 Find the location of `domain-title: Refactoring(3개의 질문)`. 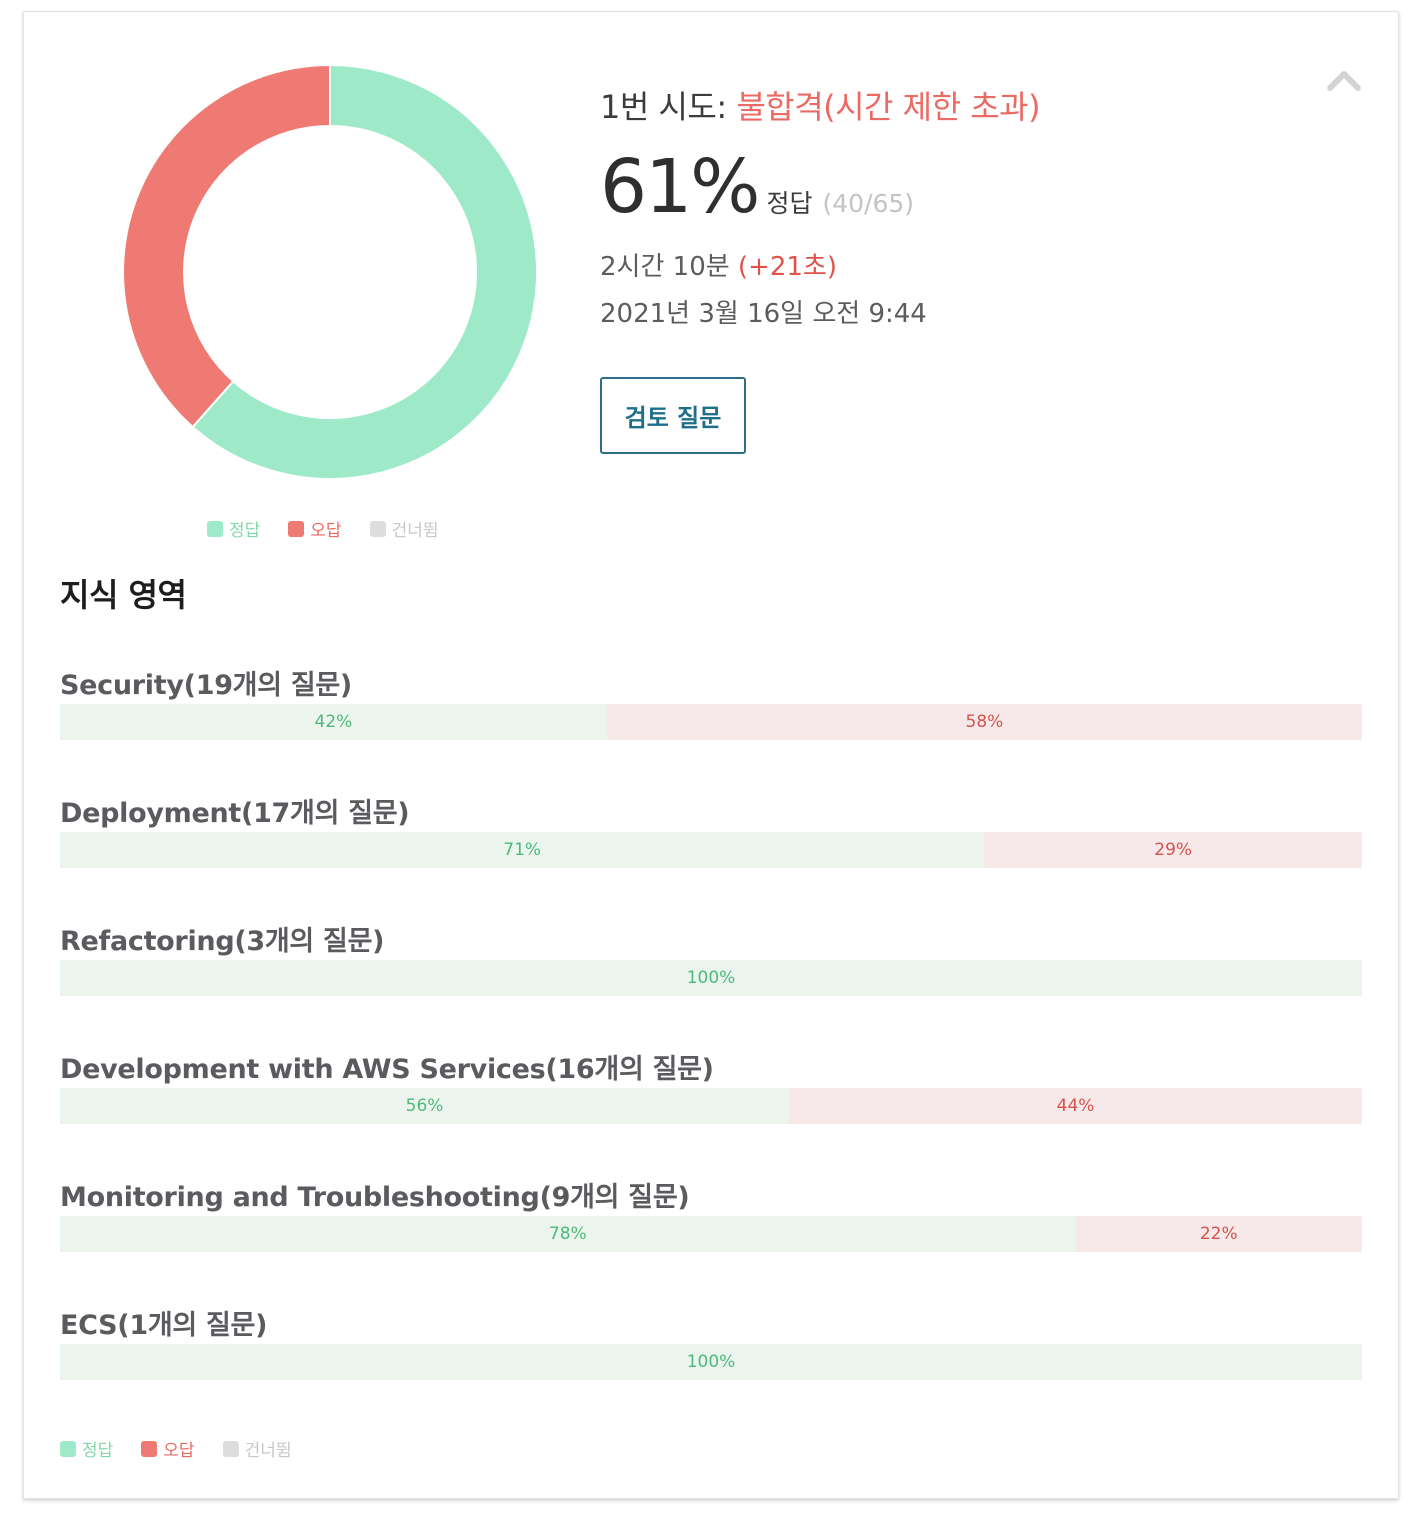

domain-title: Refactoring(3개의 질문) is located at coordinates (222, 941).